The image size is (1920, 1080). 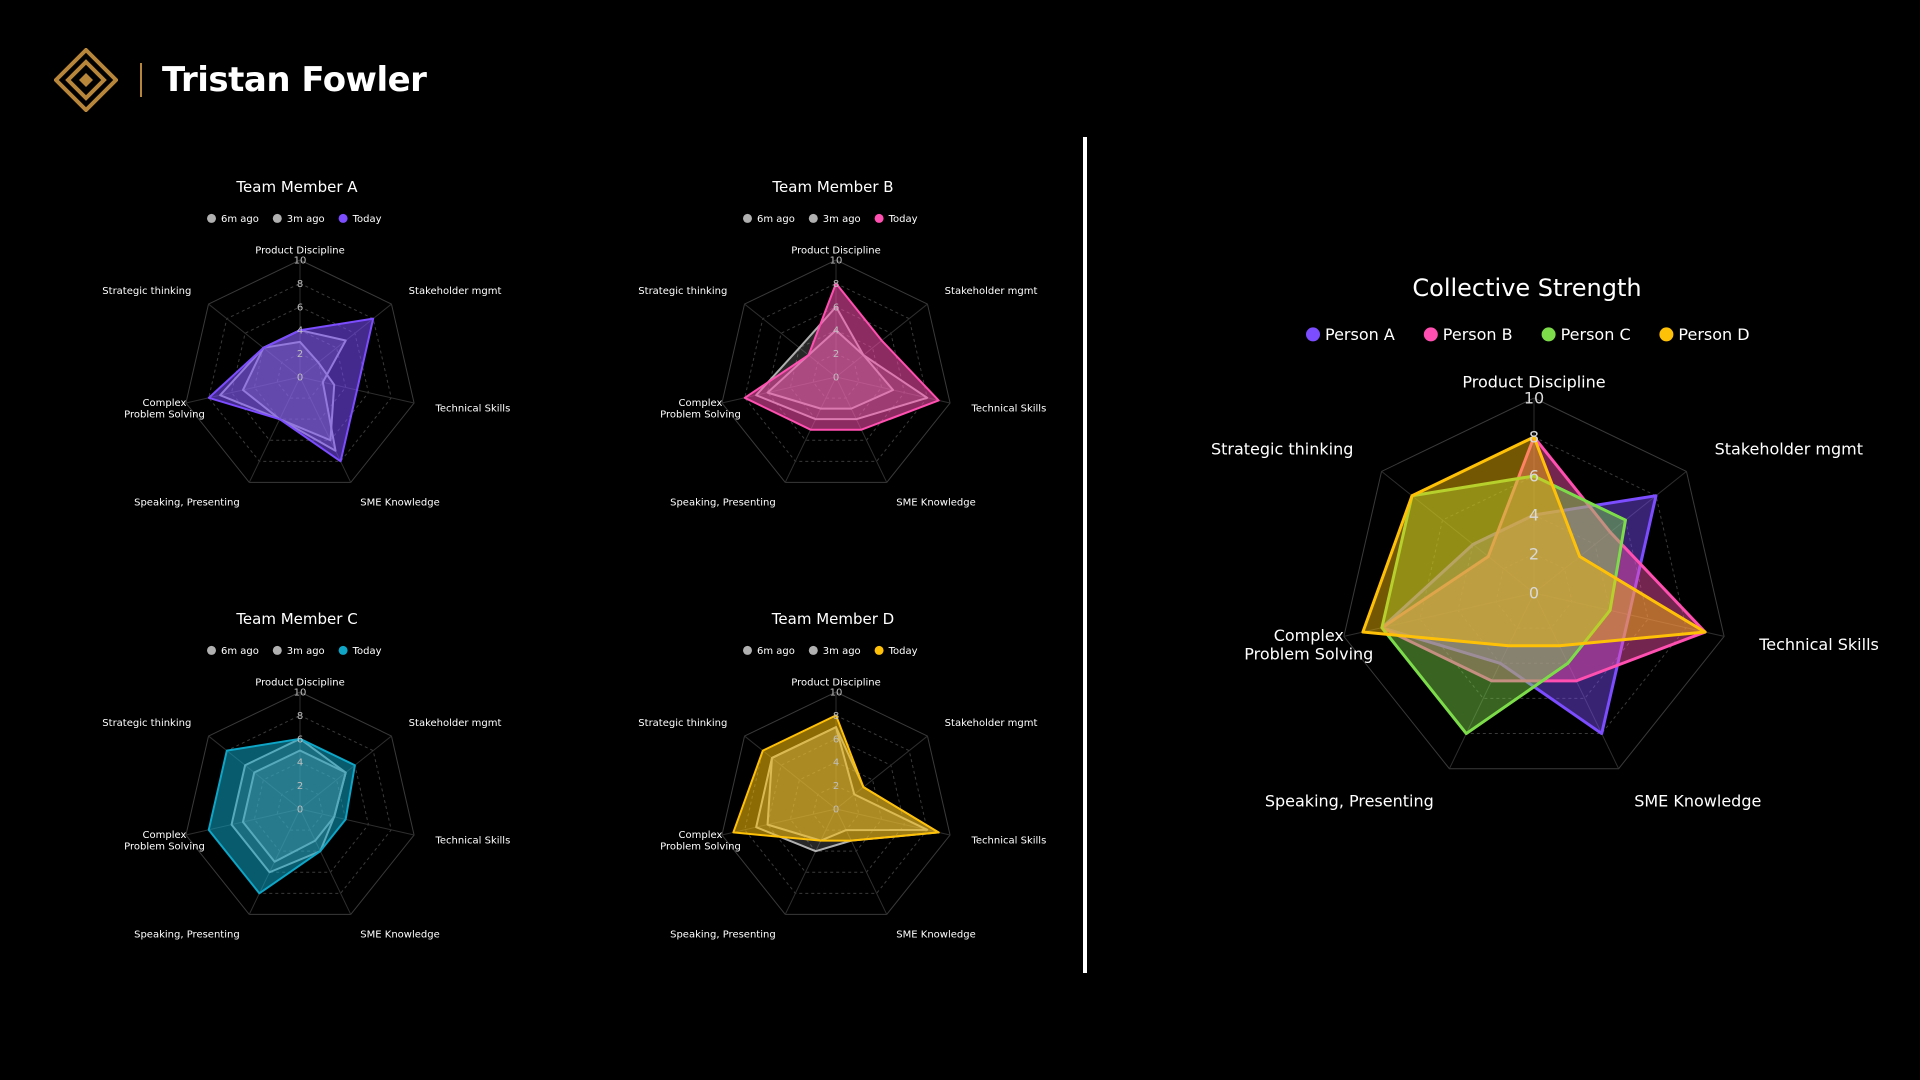 I want to click on vertical-divider, so click(x=1085, y=555).